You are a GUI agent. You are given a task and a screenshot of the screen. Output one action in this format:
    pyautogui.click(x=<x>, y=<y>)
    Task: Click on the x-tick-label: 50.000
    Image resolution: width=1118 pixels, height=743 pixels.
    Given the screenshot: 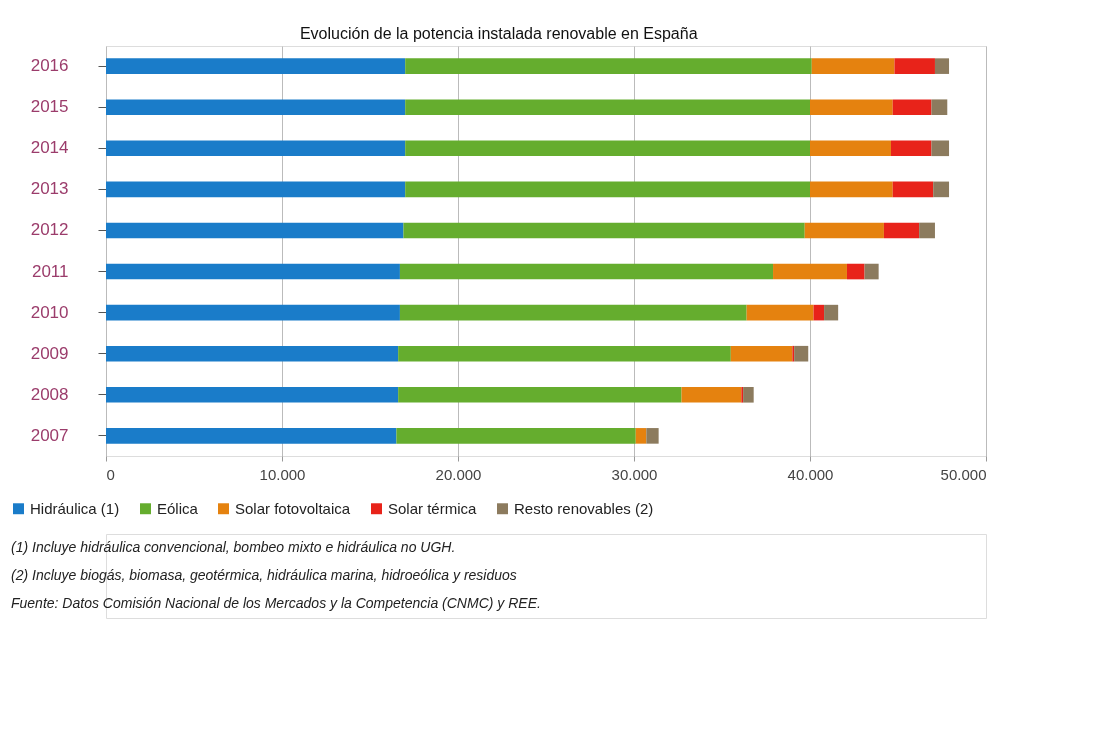 What is the action you would take?
    pyautogui.click(x=963, y=474)
    